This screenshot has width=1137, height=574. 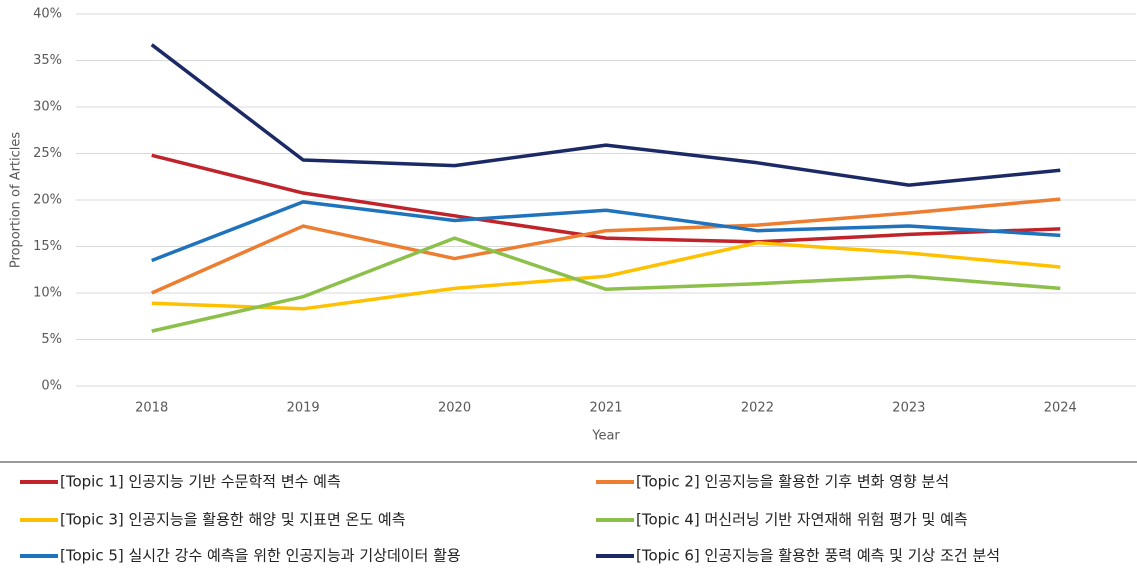 I want to click on legend-label: [Topic 3] 인공지능을 활용한 해양 및 지표면 온도 예측, so click(x=233, y=520).